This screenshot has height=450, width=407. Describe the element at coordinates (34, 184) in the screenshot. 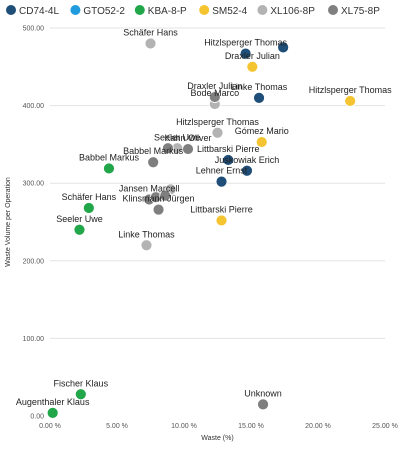

I see `y-tick-label: 300.00` at that location.